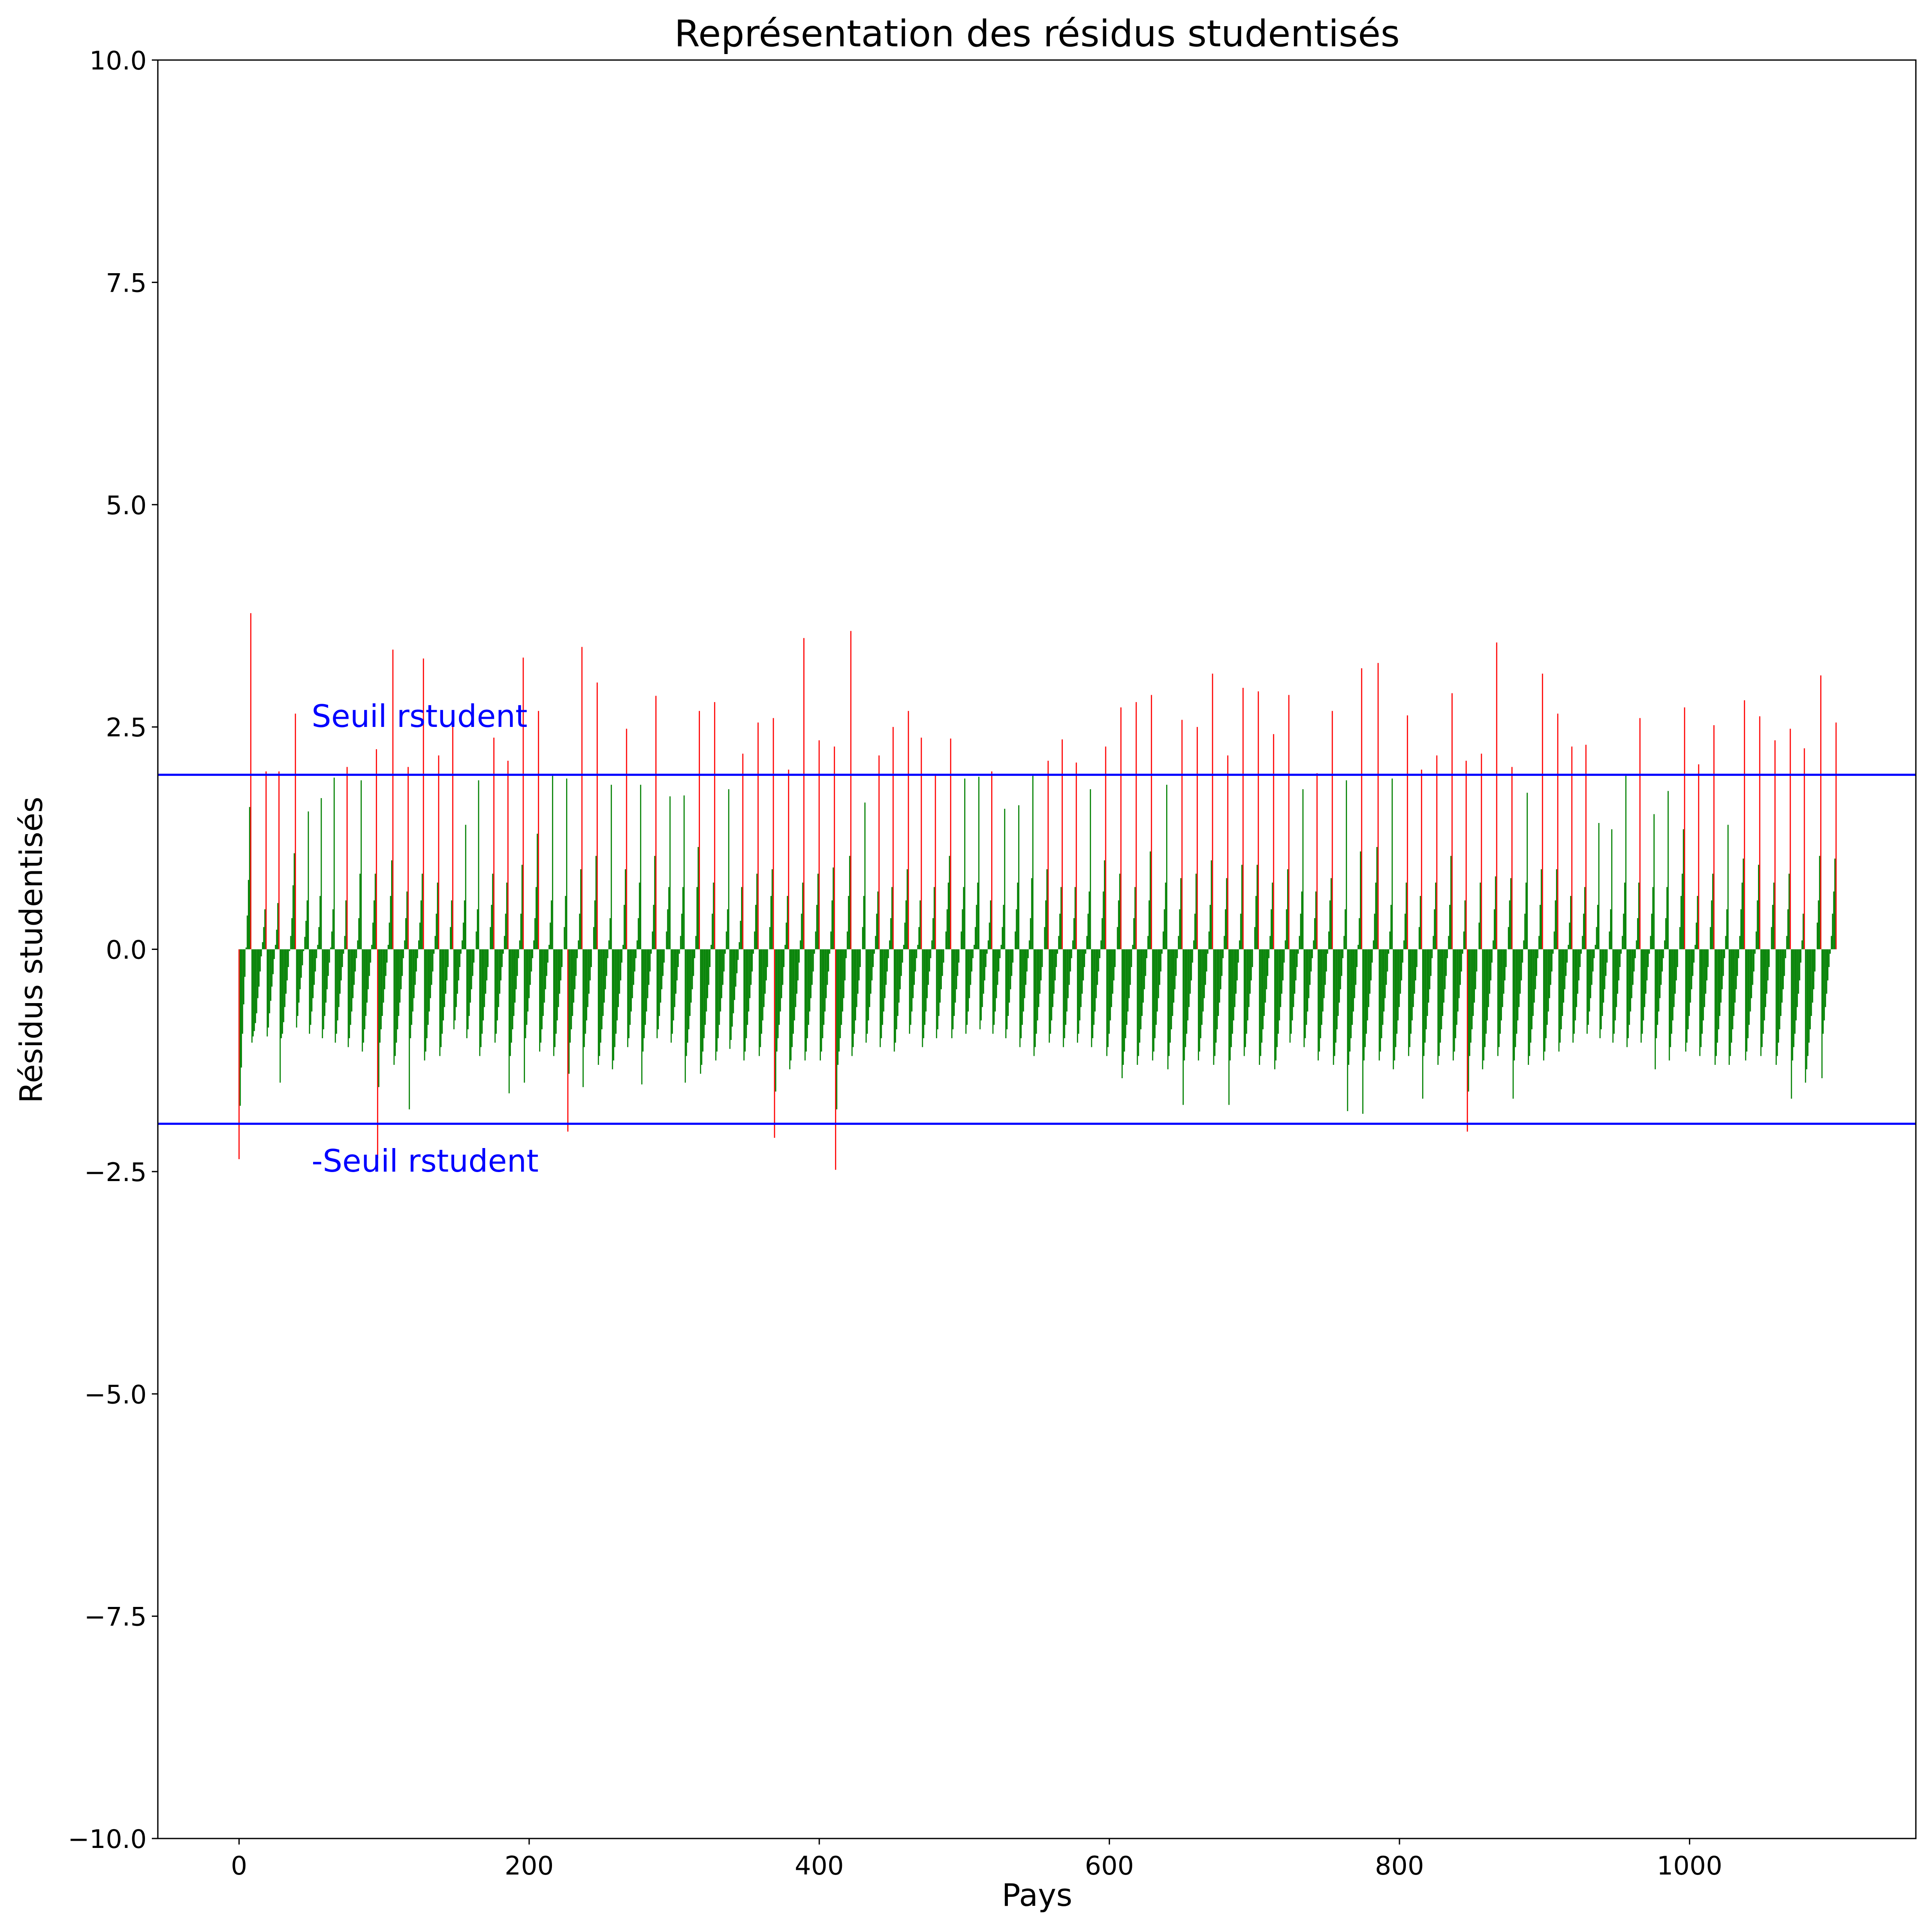 The image size is (1930, 1932). Describe the element at coordinates (424, 1161) in the screenshot. I see `lower-threshold-label: -Seuil rstudent` at that location.